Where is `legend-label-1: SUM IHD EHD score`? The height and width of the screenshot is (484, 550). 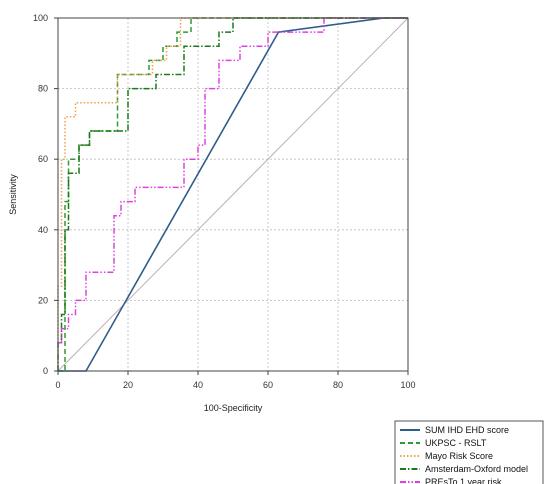
legend-label-1: SUM IHD EHD score is located at coordinates (467, 430).